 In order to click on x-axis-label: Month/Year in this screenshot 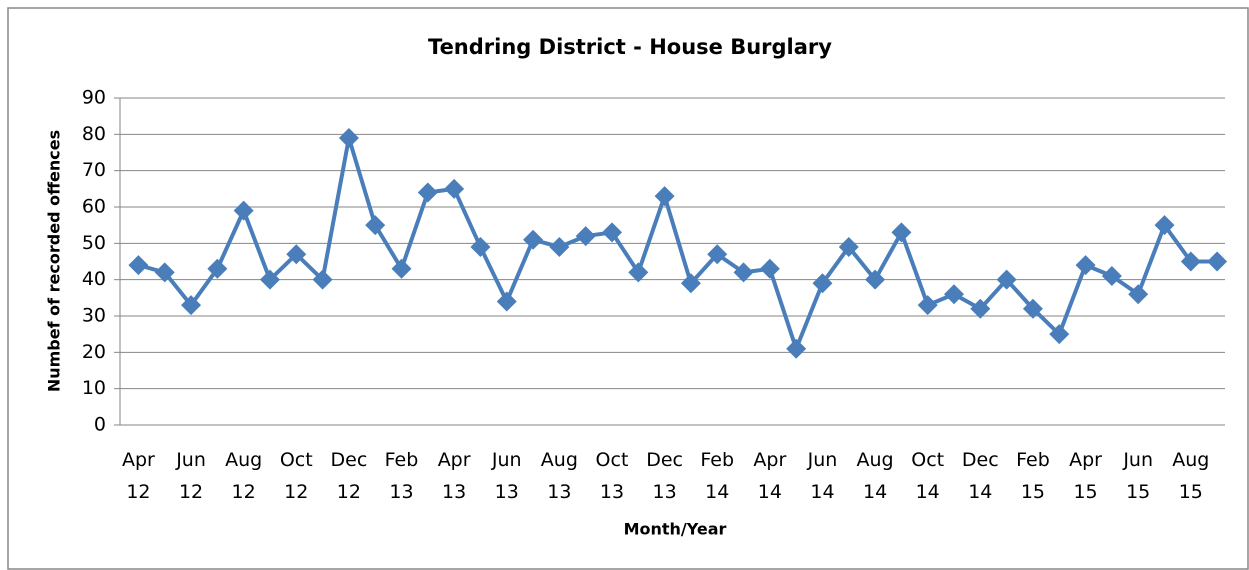, I will do `click(675, 529)`.